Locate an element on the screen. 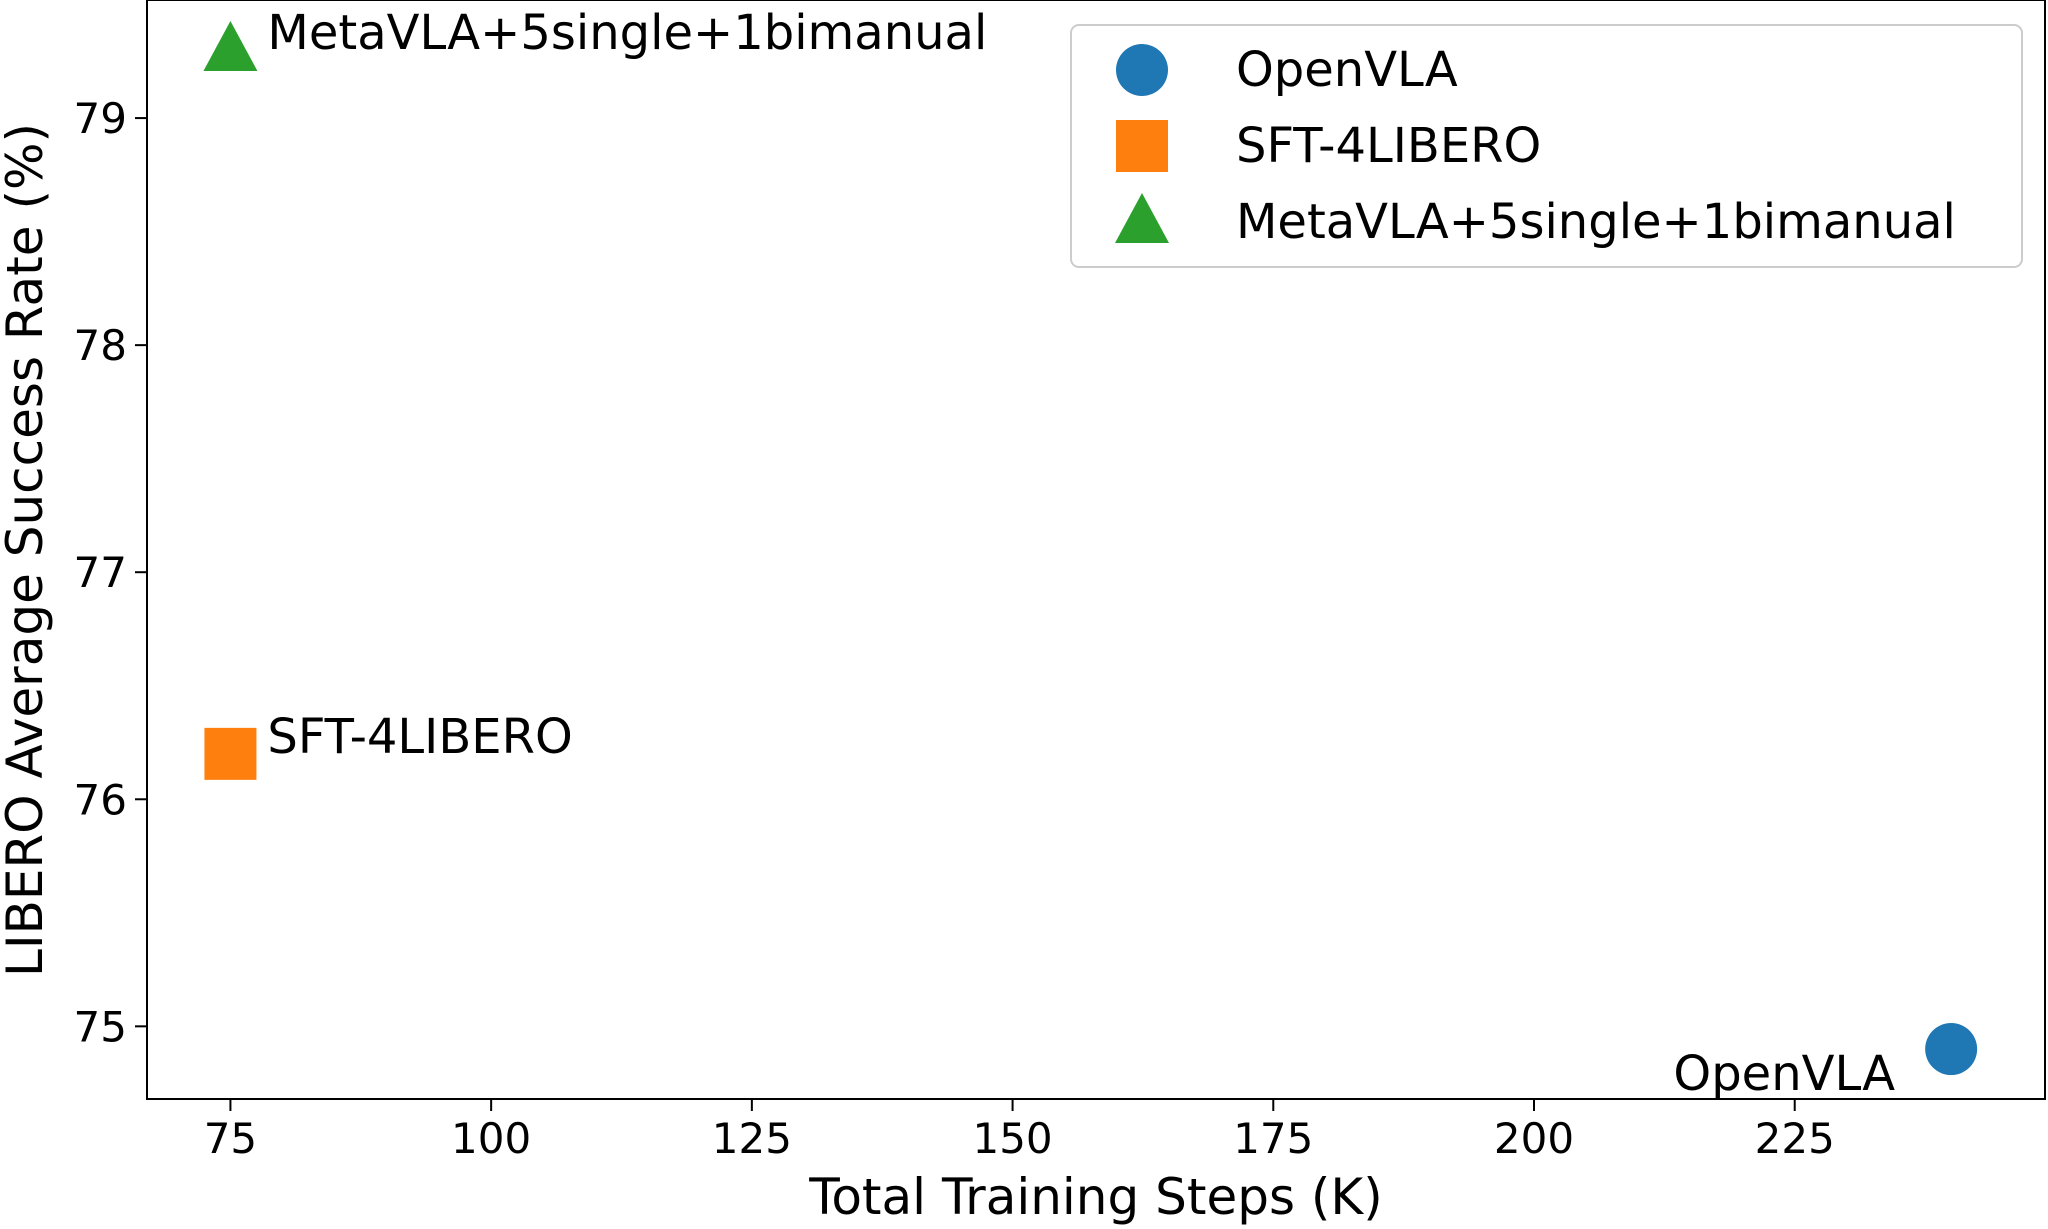 The image size is (2048, 1229). legend-label-openvla: OpenVLA is located at coordinates (1347, 70).